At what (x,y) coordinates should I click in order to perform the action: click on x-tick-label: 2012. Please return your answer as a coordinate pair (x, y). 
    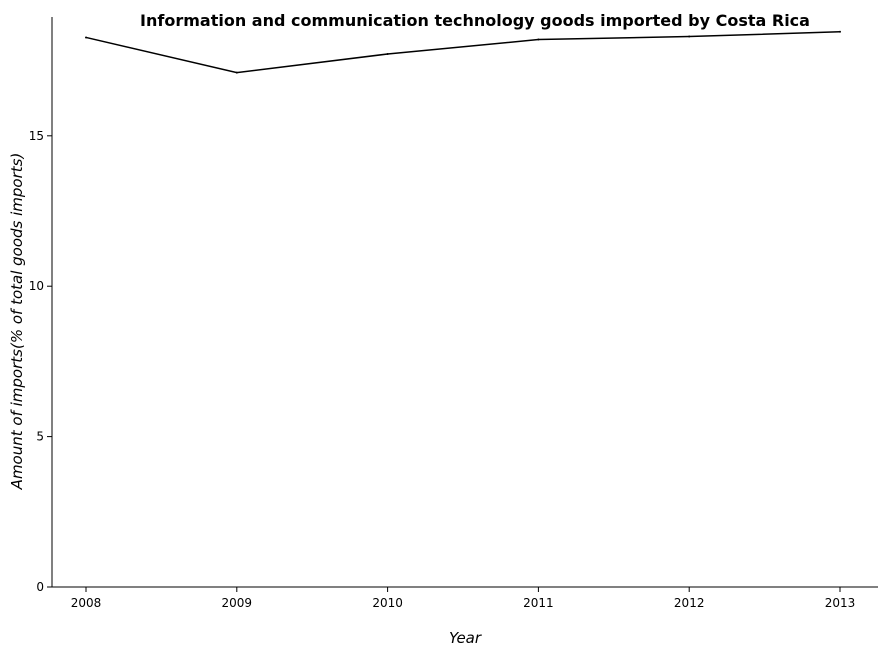
    Looking at the image, I should click on (689, 603).